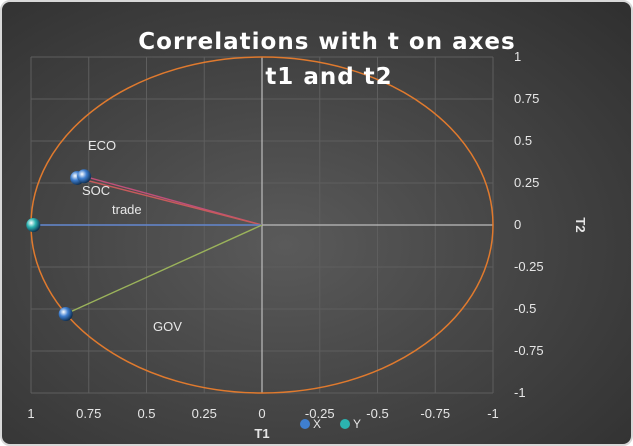 The width and height of the screenshot is (633, 446). I want to click on y-tick-label: 0, so click(517, 224).